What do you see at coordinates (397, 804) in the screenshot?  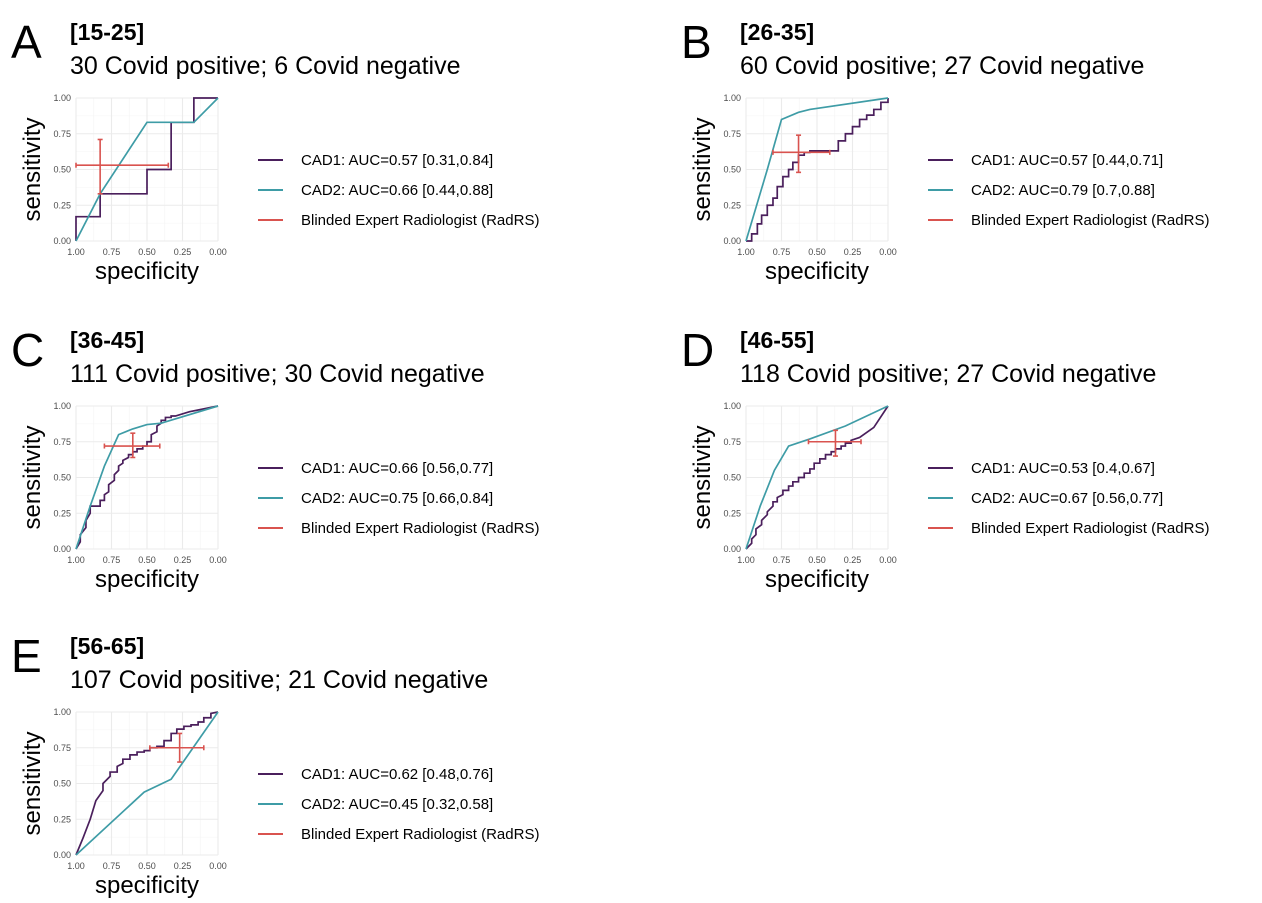 I see `legend-label: CAD2: AUC=0.45 [0.32,0.58]` at bounding box center [397, 804].